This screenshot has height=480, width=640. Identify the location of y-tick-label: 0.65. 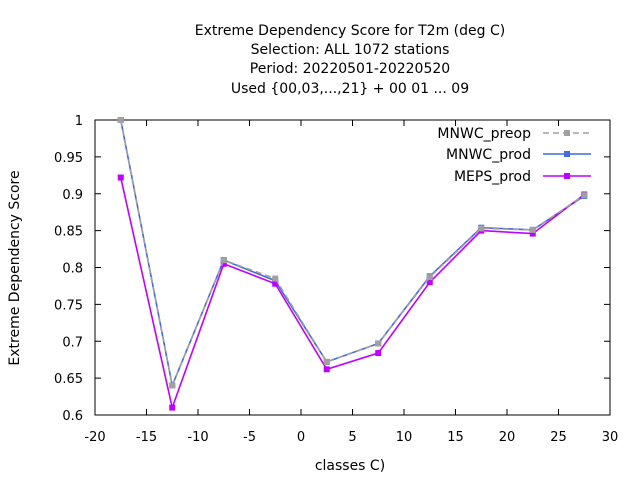
(68, 379).